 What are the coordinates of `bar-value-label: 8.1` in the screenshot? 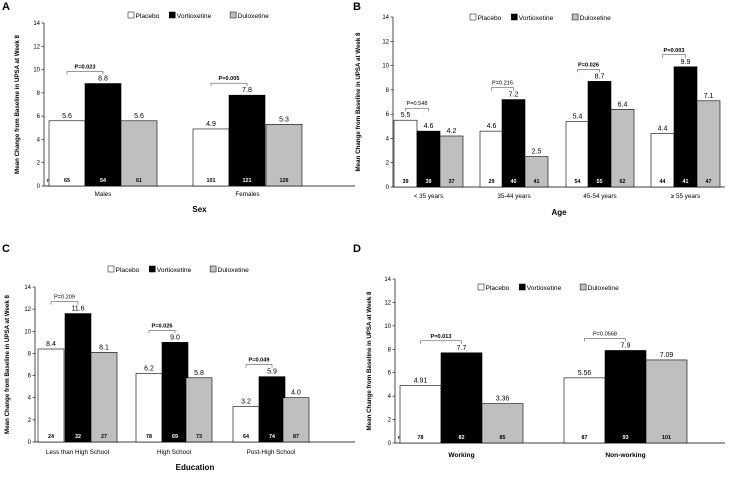 It's located at (104, 347).